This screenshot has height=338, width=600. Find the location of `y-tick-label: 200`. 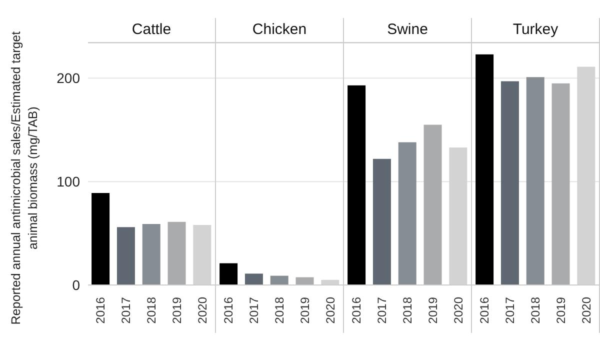

y-tick-label: 200 is located at coordinates (68, 78).